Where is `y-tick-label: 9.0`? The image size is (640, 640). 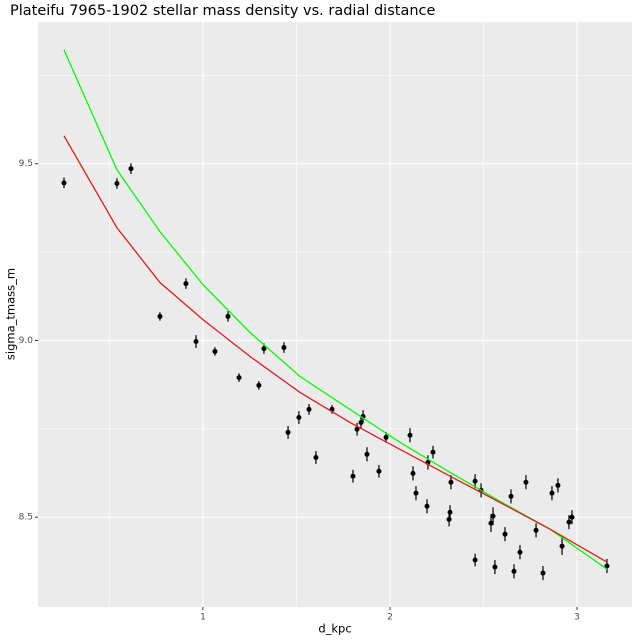 y-tick-label: 9.0 is located at coordinates (26, 341).